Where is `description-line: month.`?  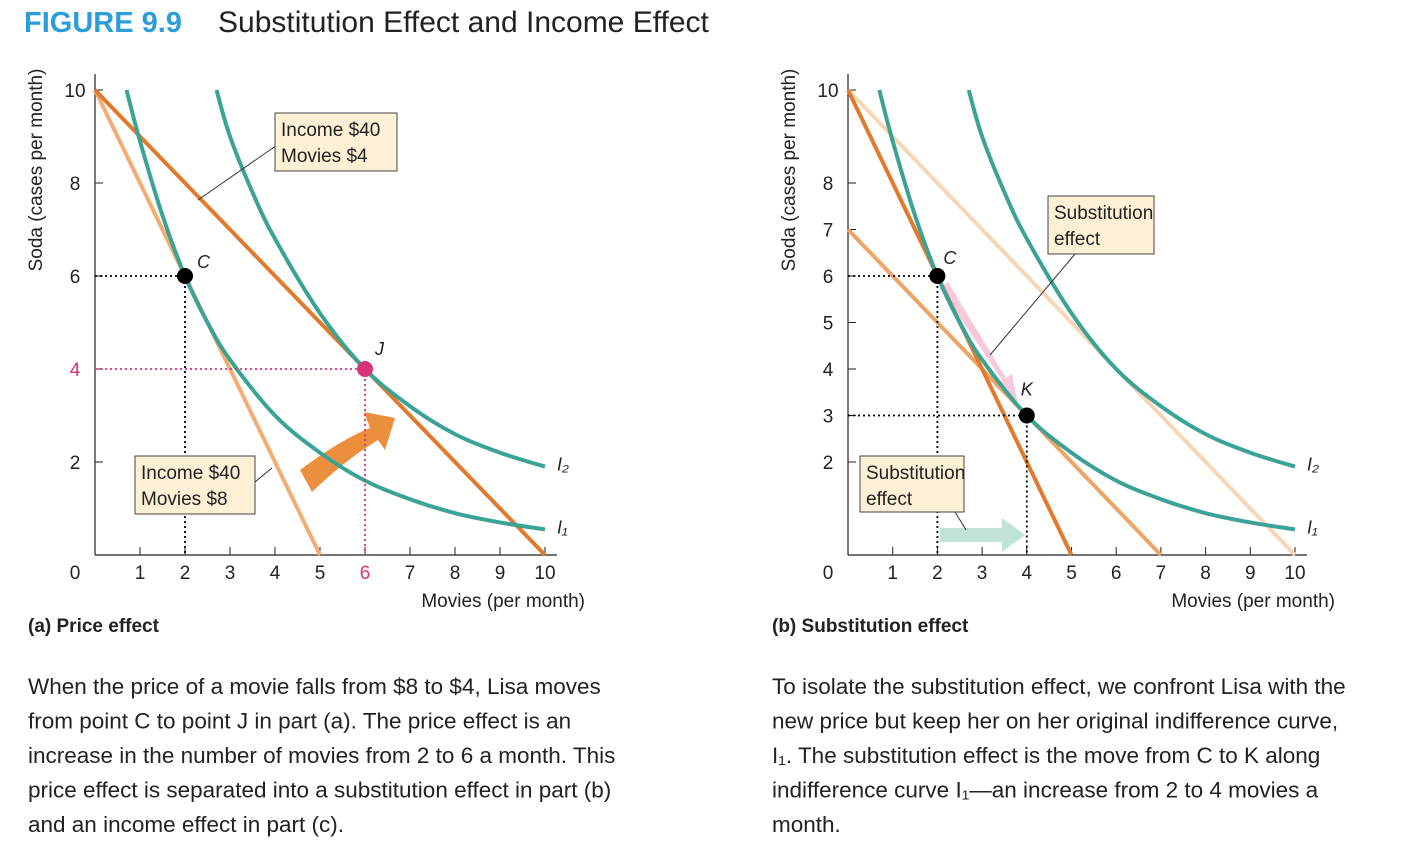 description-line: month. is located at coordinates (806, 824).